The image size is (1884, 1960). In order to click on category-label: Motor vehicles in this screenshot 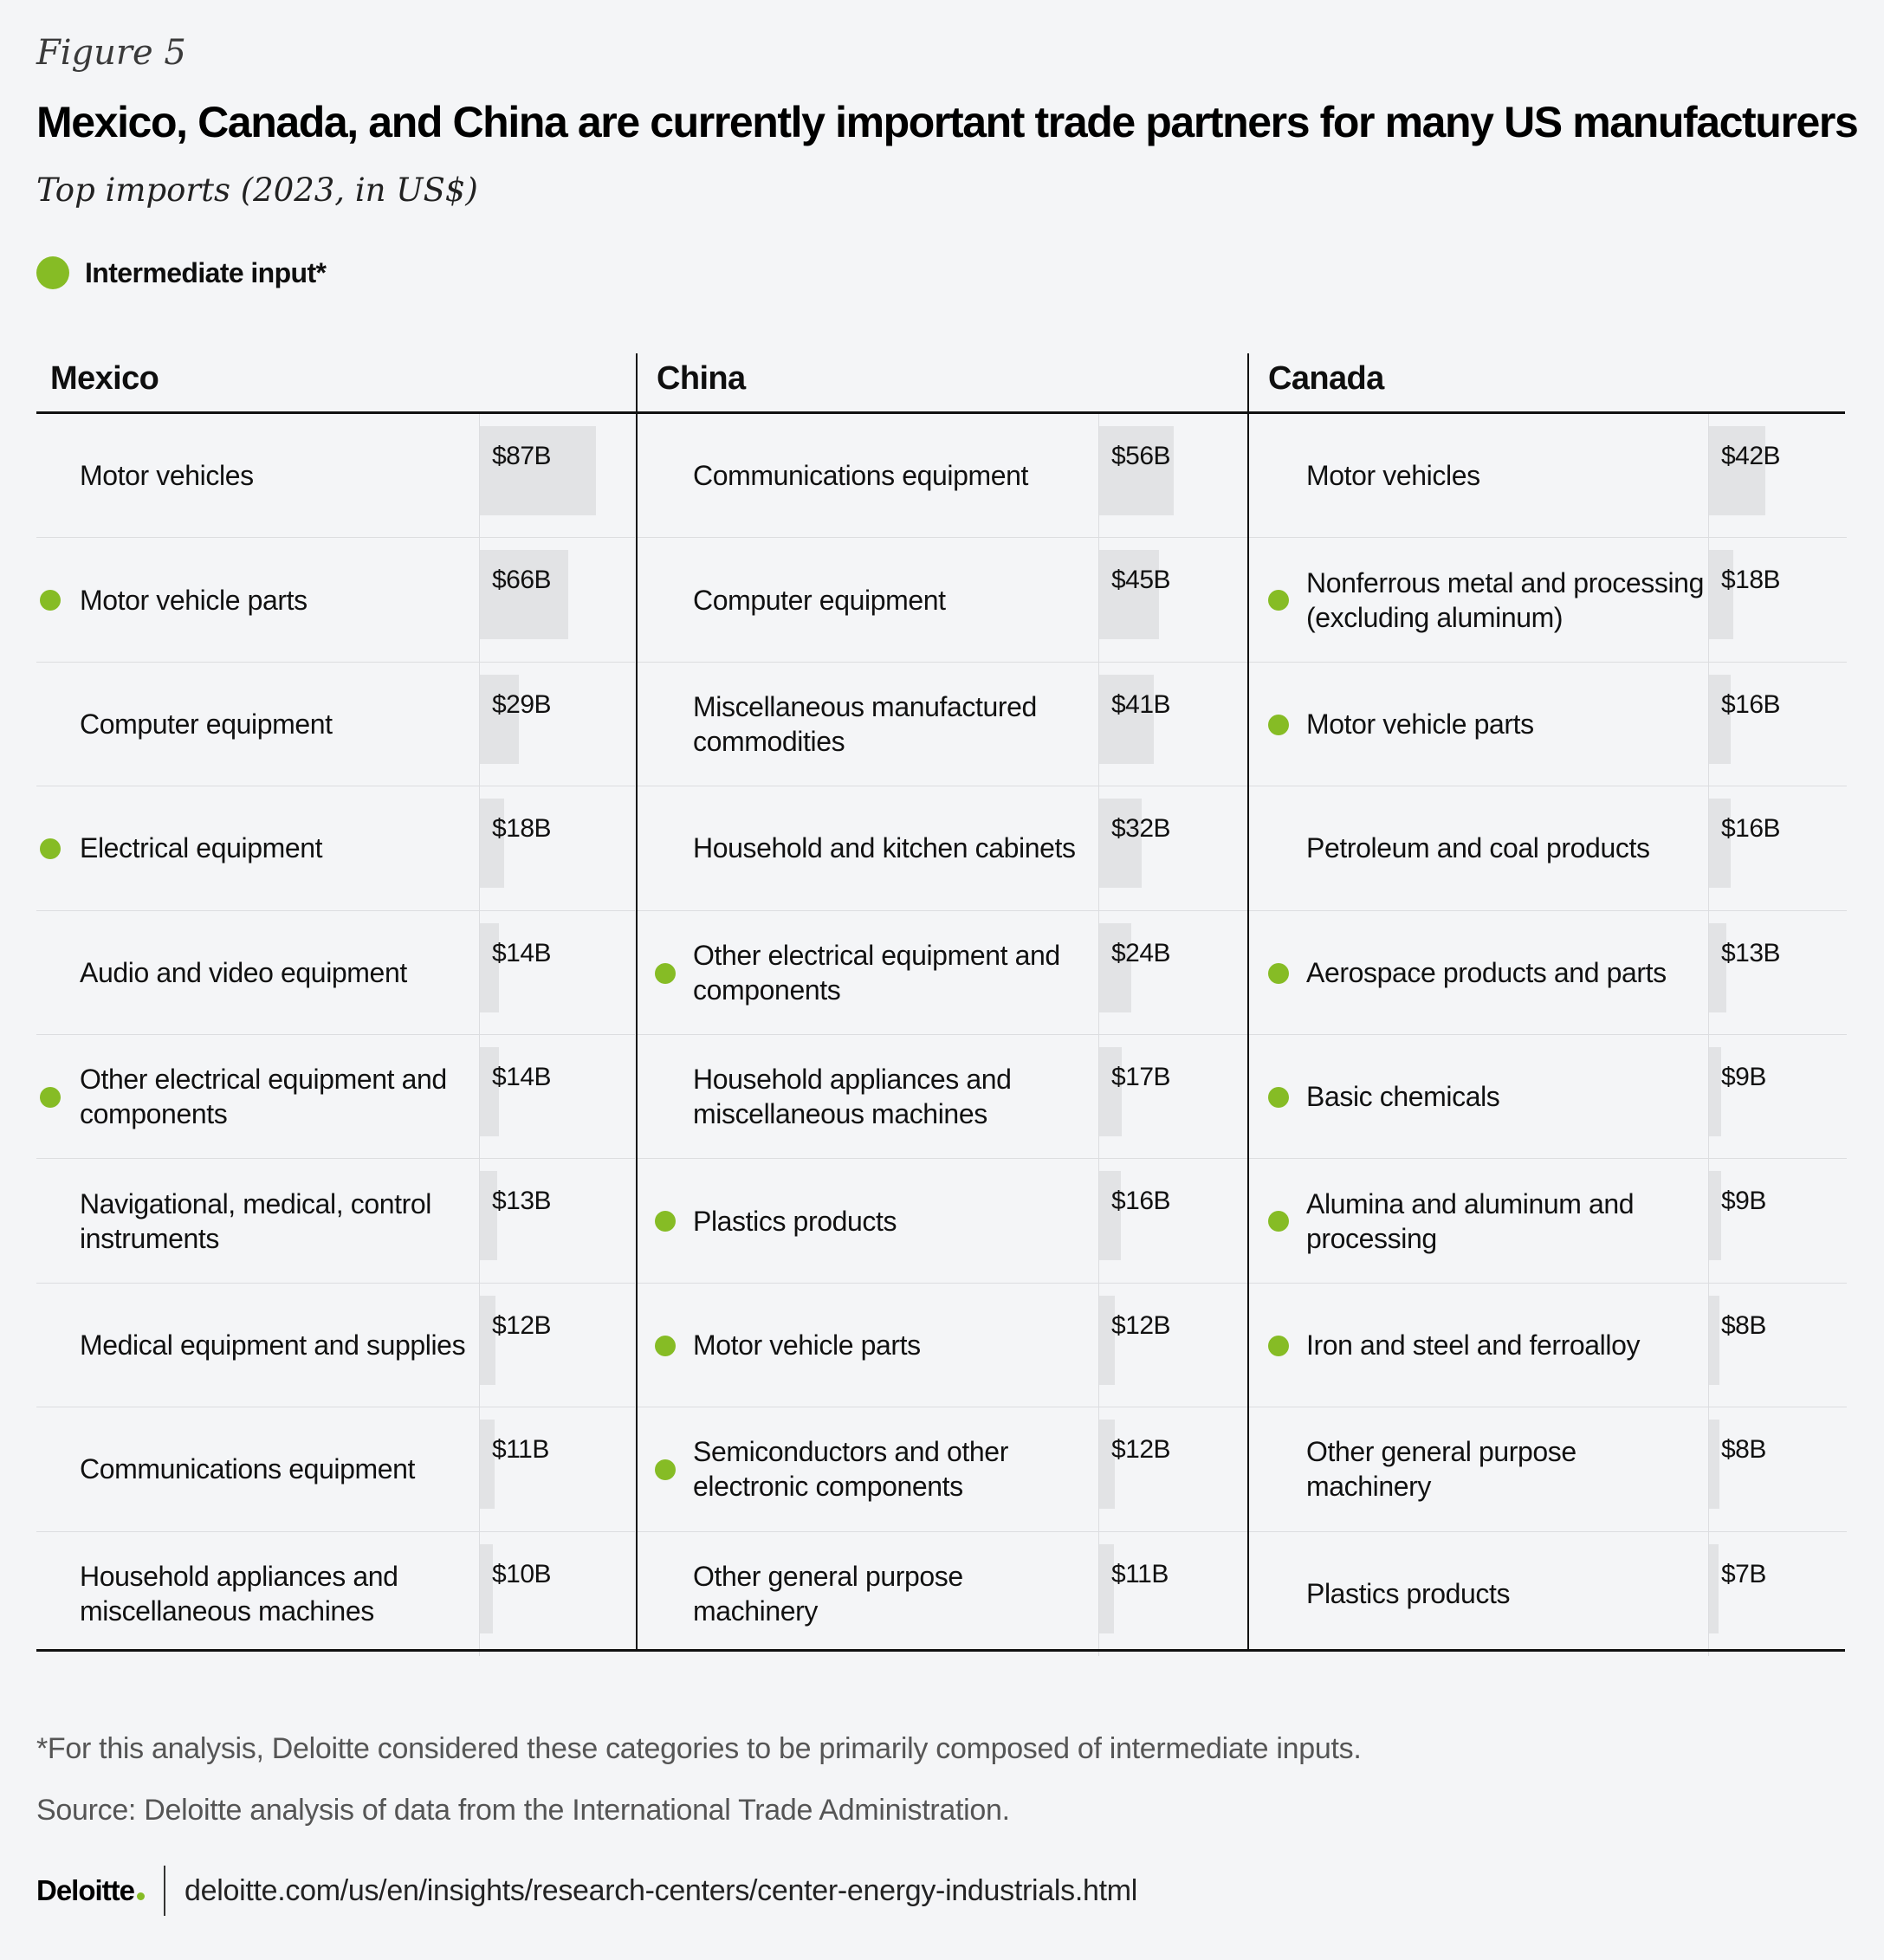, I will do `click(167, 476)`.